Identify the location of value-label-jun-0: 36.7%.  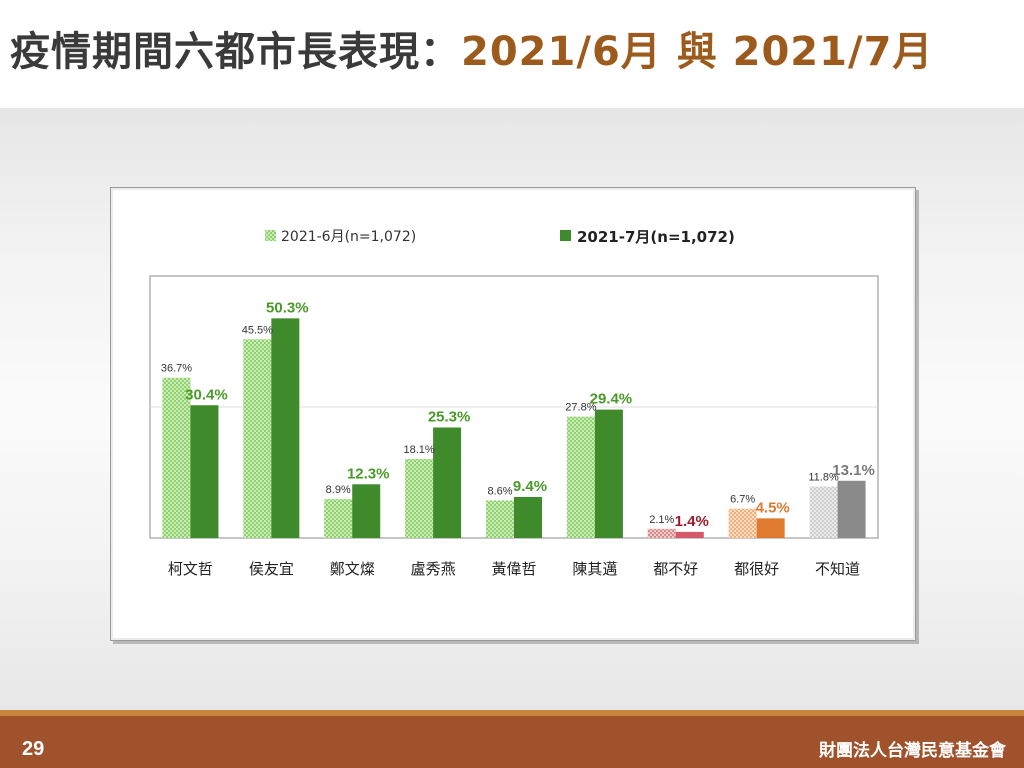
(176, 369).